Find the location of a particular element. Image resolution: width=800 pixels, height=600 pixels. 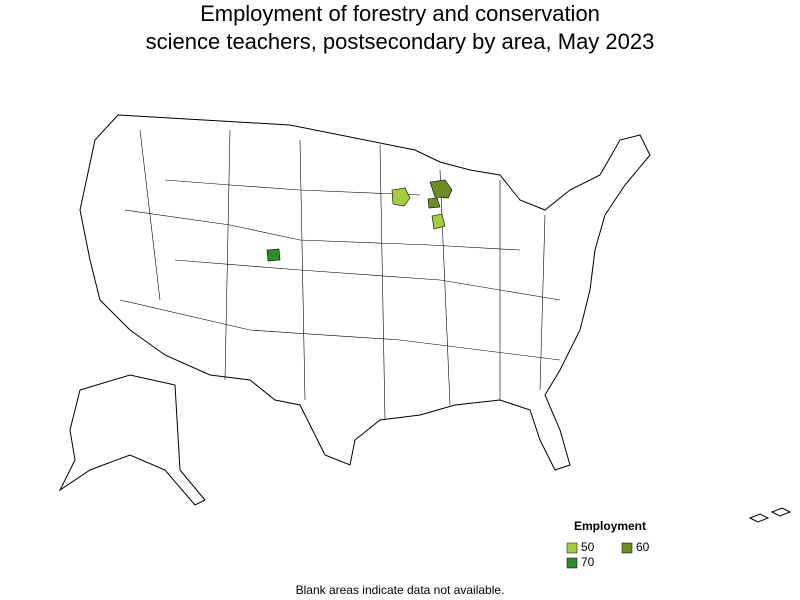

alaska is located at coordinates (132, 440).